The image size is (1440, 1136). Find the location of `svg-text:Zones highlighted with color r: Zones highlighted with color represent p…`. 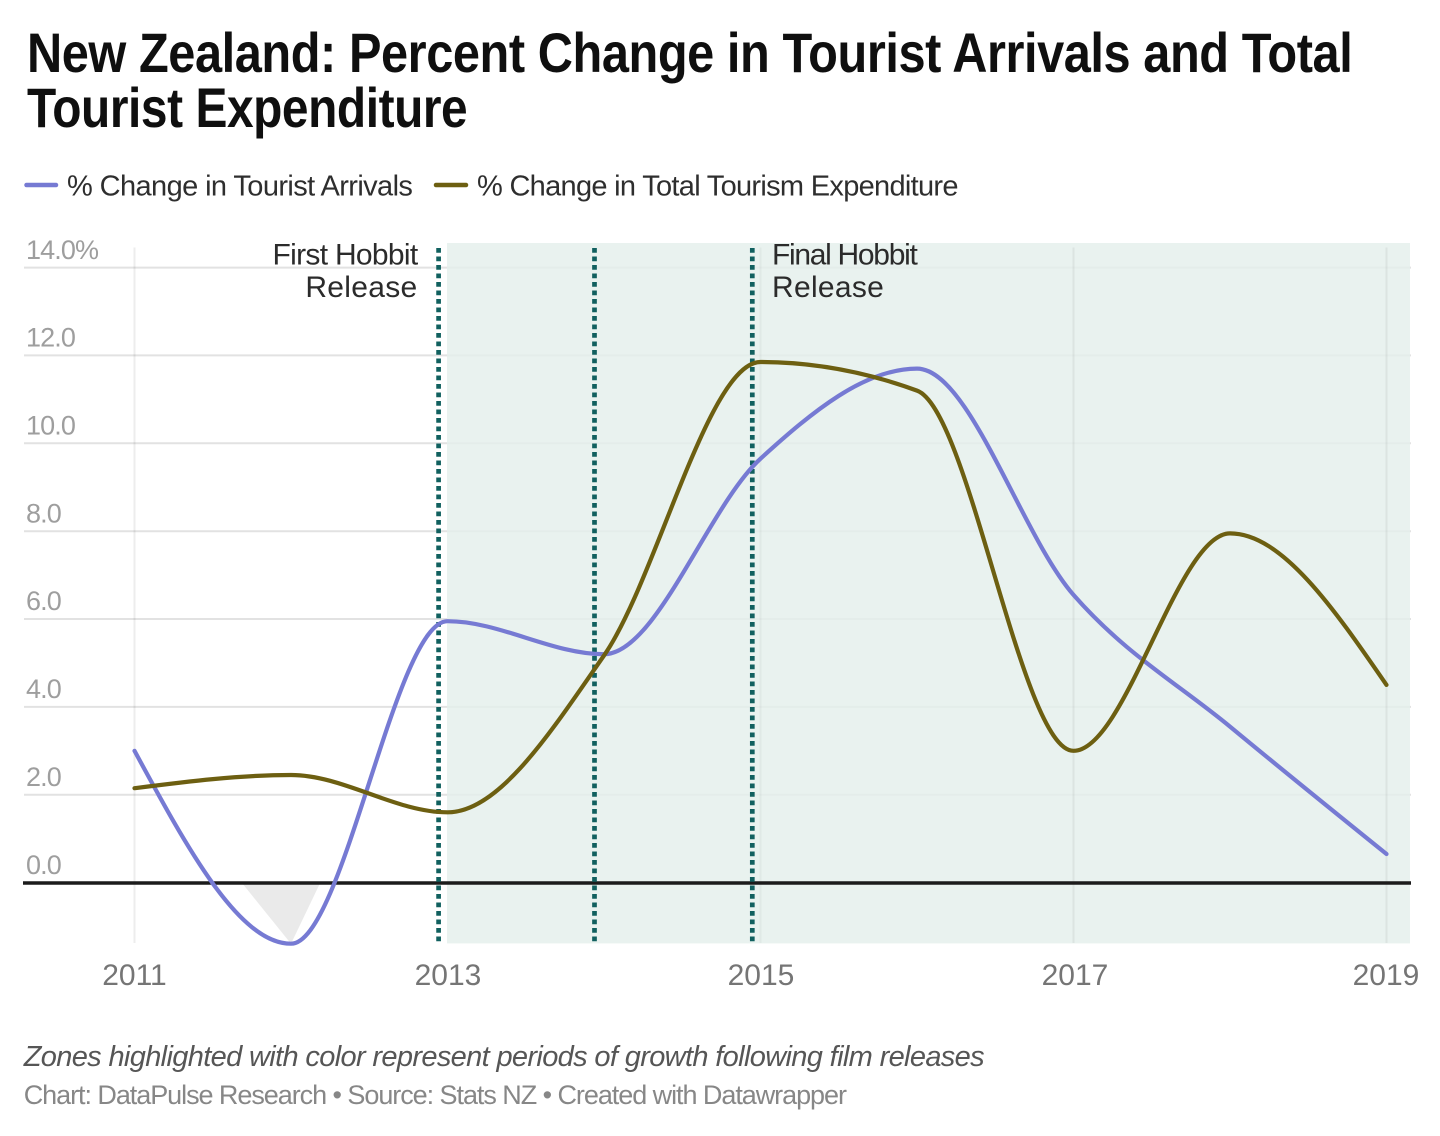

svg-text:Zones highlighted with color r: Zones highlighted with color represent p… is located at coordinates (503, 1057).